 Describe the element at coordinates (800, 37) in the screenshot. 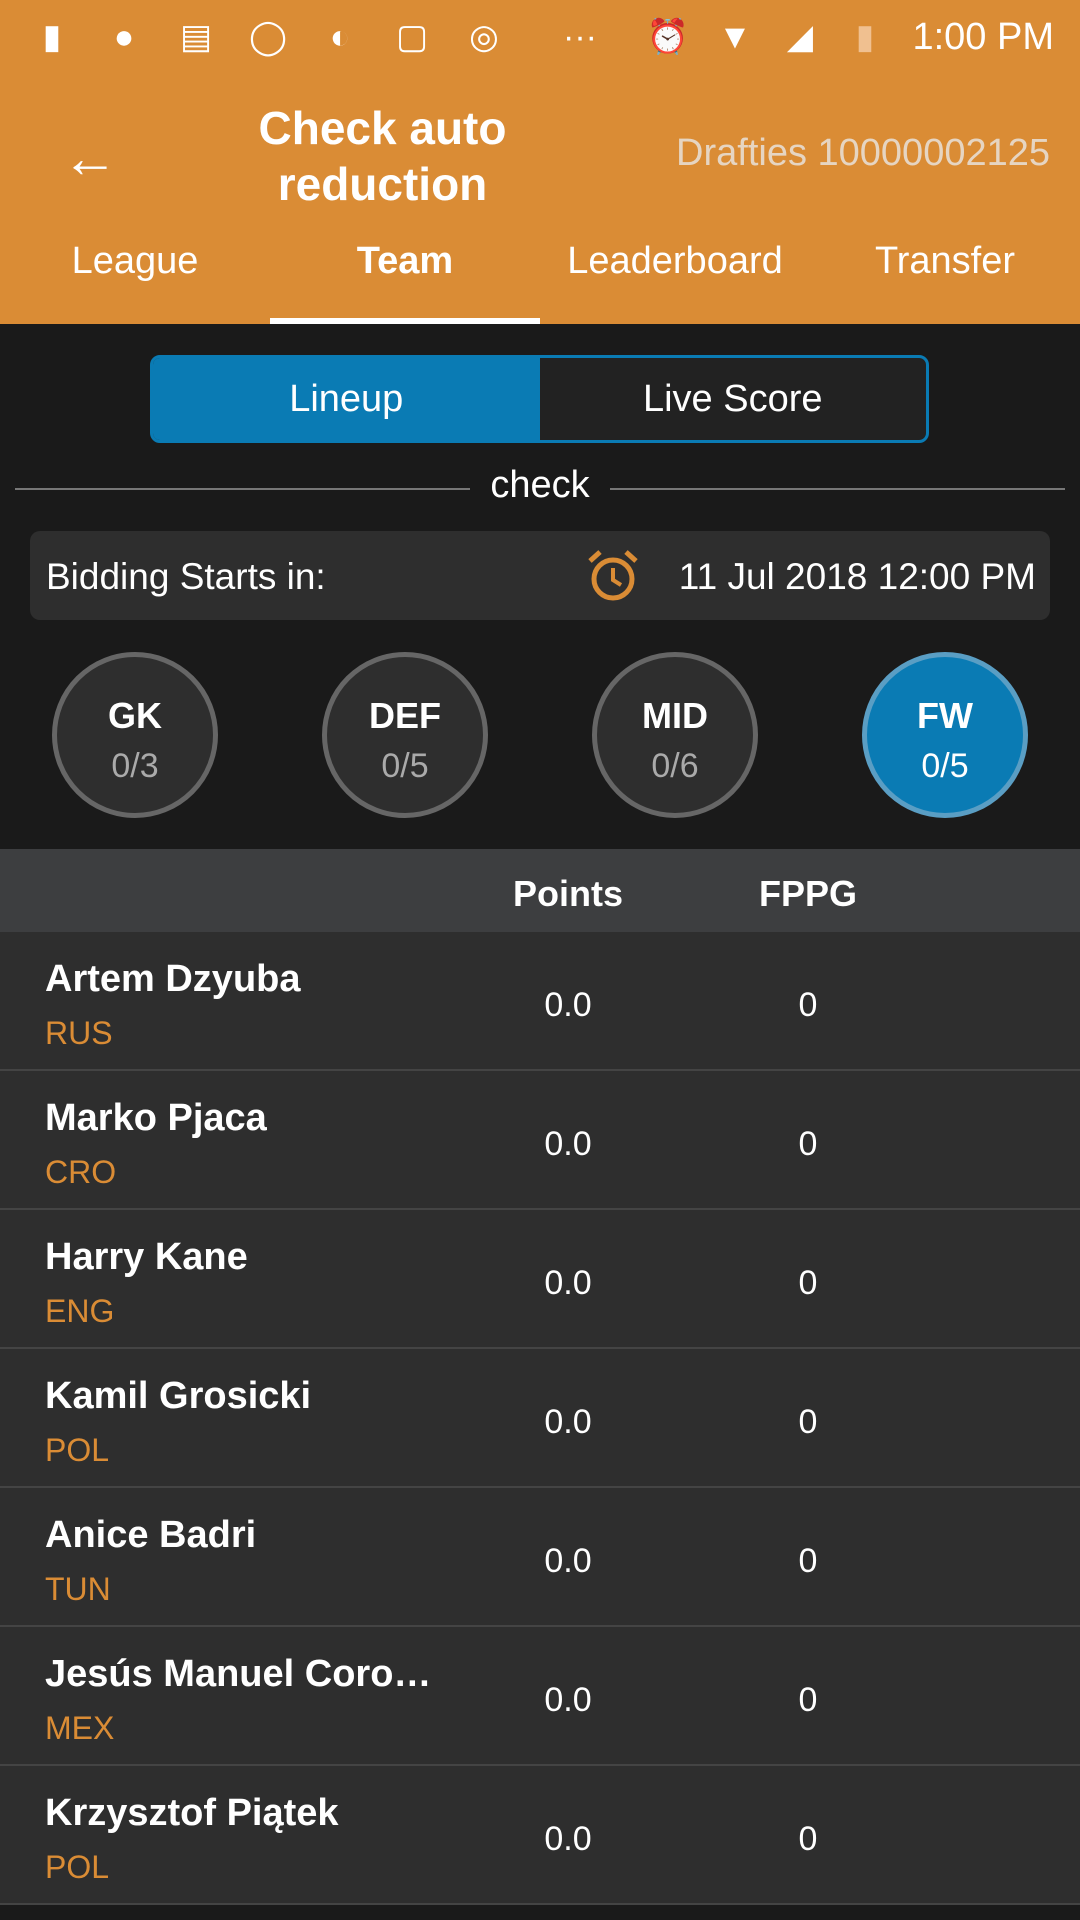

I see `signal-icon: ◢` at that location.